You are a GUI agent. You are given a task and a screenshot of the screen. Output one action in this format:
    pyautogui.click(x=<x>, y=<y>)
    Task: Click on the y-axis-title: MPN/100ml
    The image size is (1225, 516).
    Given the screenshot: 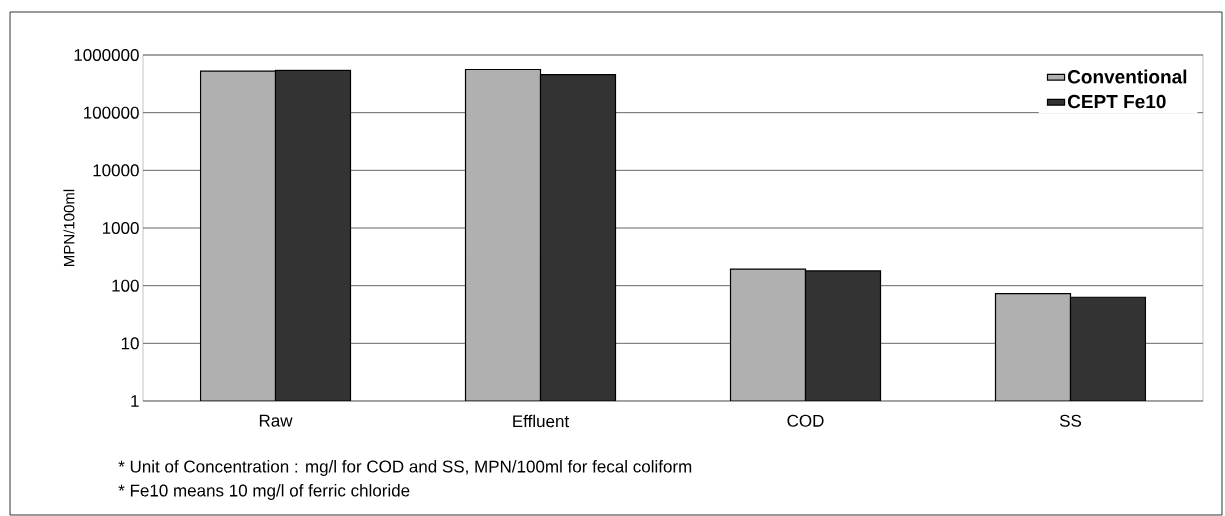 What is the action you would take?
    pyautogui.click(x=69, y=227)
    